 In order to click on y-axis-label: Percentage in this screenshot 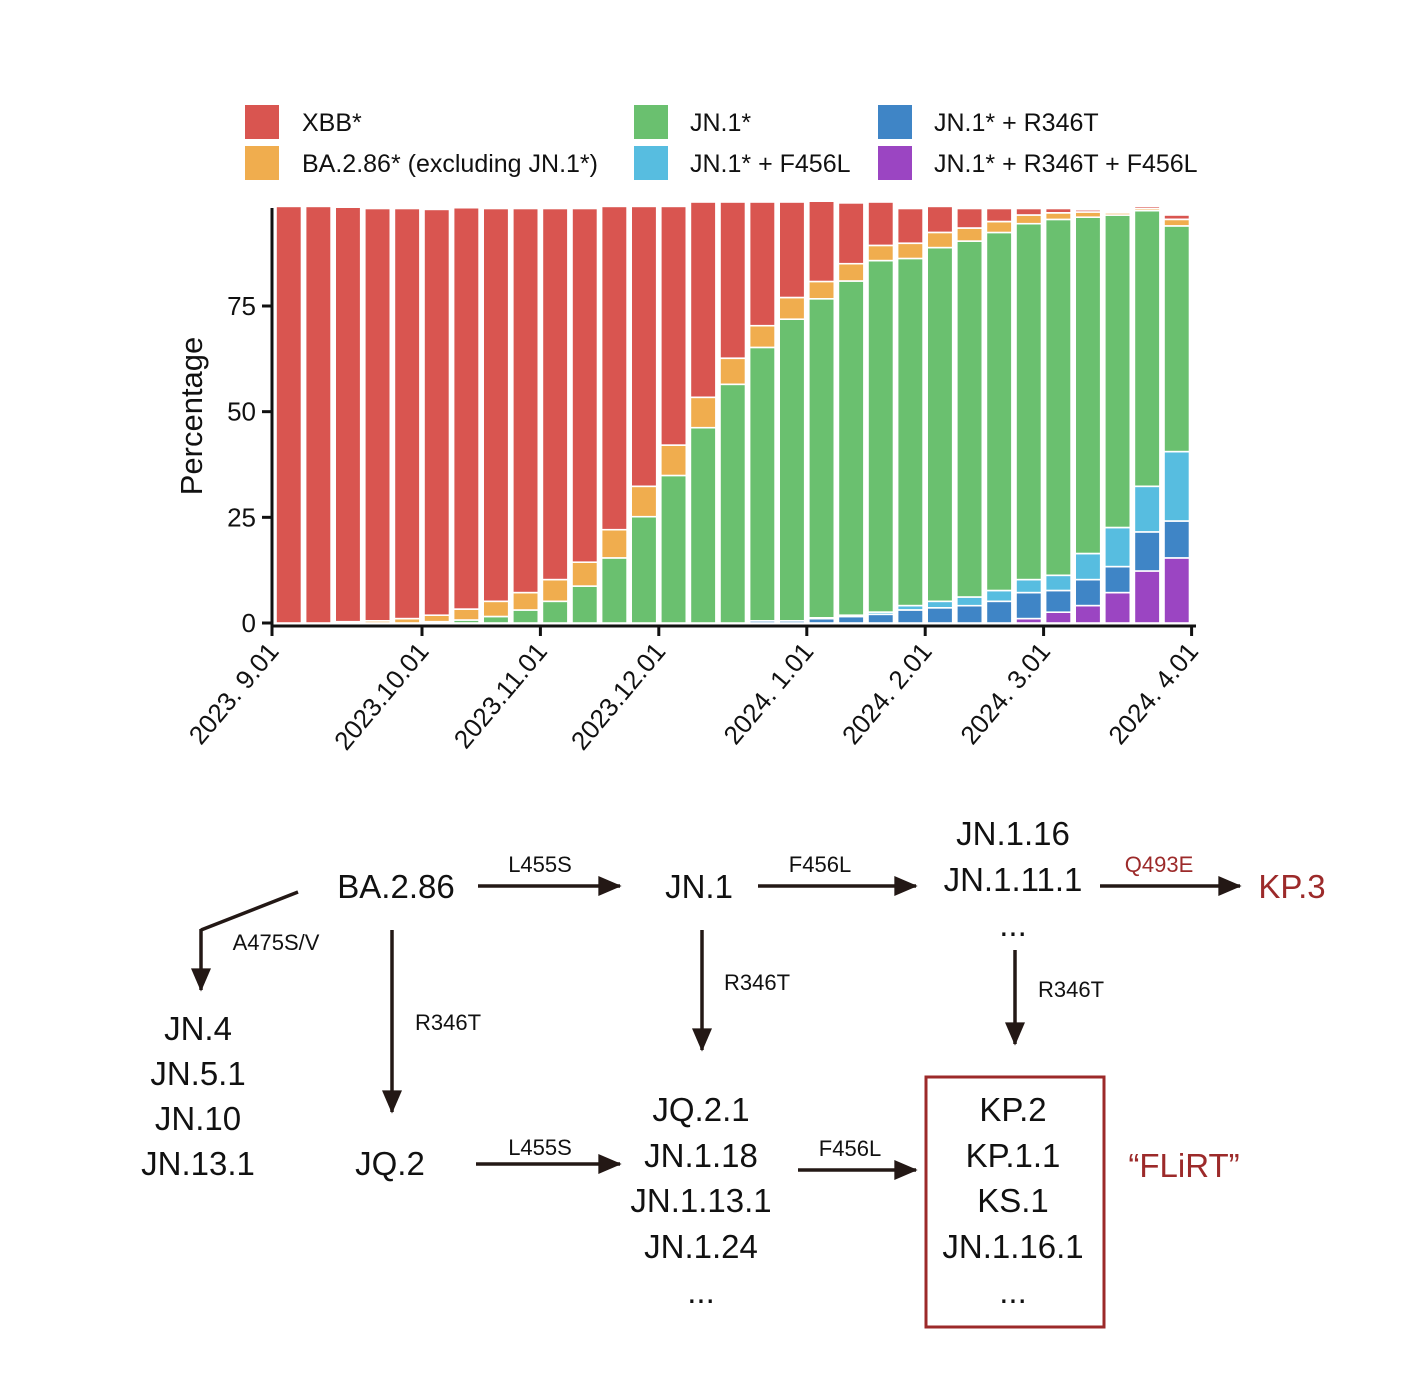, I will do `click(191, 416)`.